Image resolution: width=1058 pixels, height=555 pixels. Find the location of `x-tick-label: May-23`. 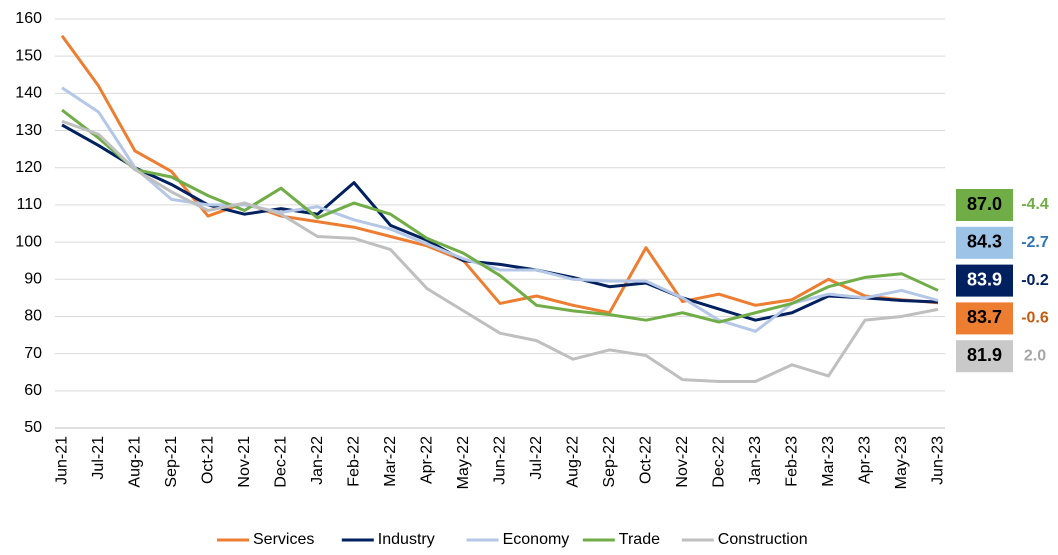

x-tick-label: May-23 is located at coordinates (901, 462).